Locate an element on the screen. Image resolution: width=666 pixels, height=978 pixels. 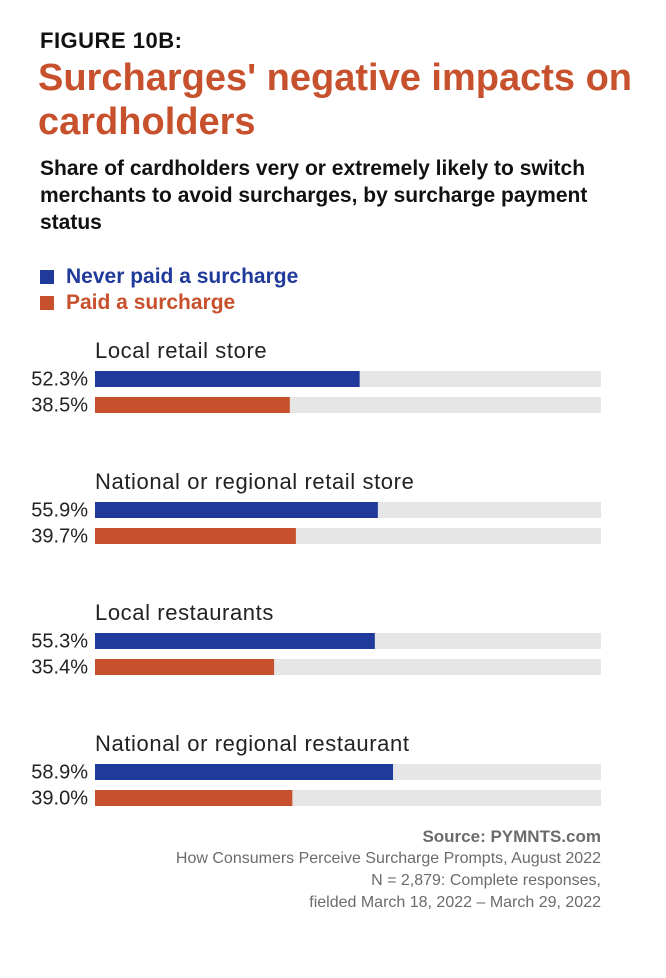
value-label: 58.9% is located at coordinates (59, 772).